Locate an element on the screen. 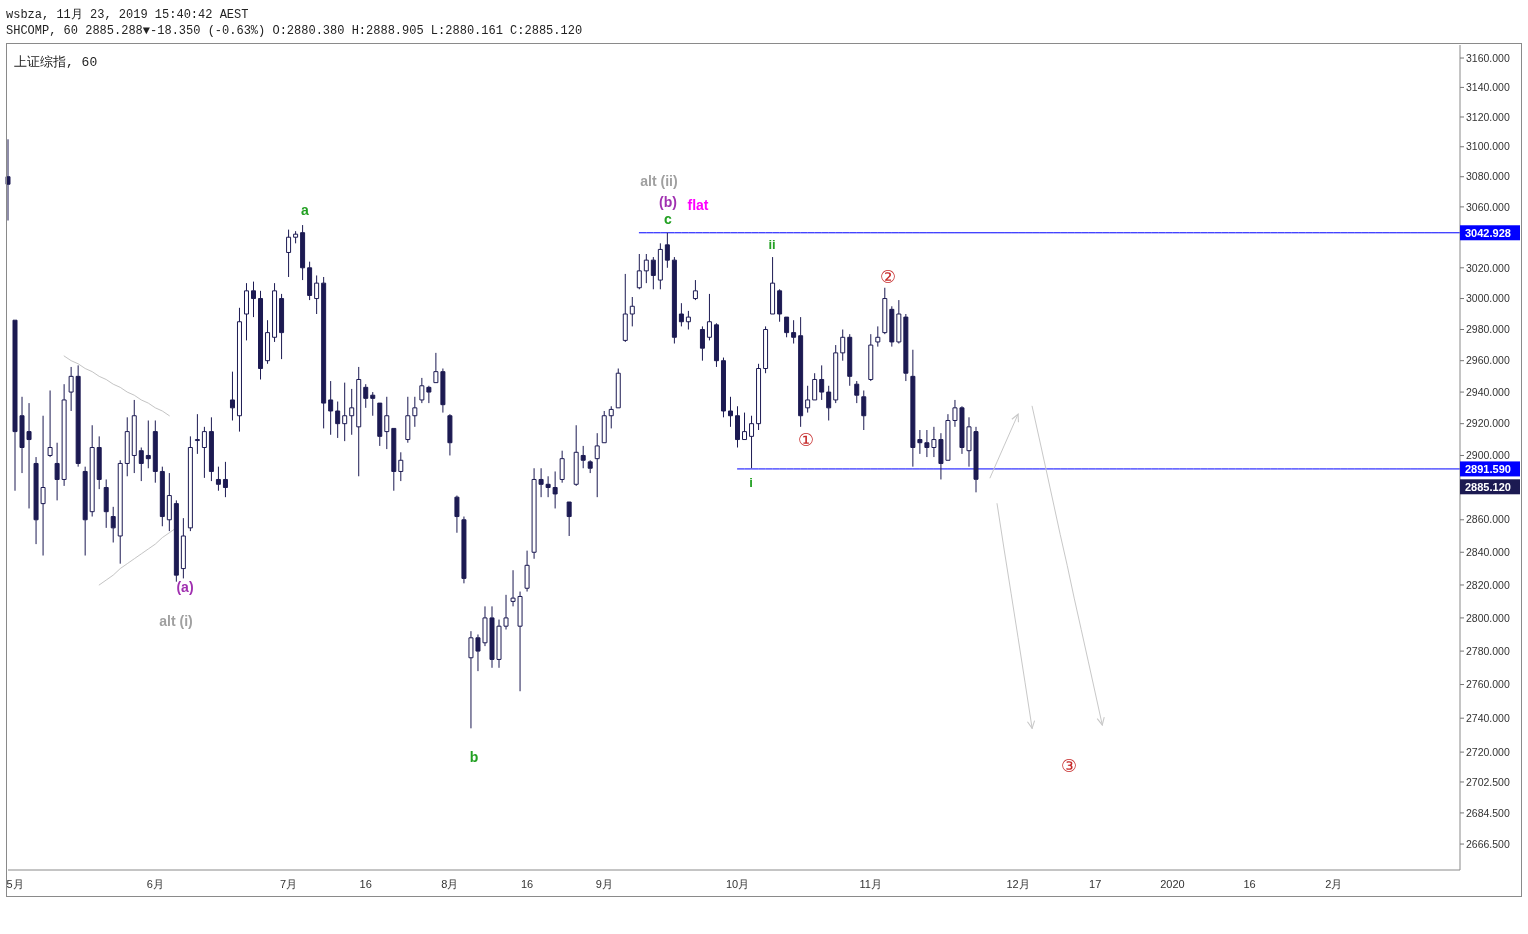  y-tick-label: 2702.500 is located at coordinates (1488, 781).